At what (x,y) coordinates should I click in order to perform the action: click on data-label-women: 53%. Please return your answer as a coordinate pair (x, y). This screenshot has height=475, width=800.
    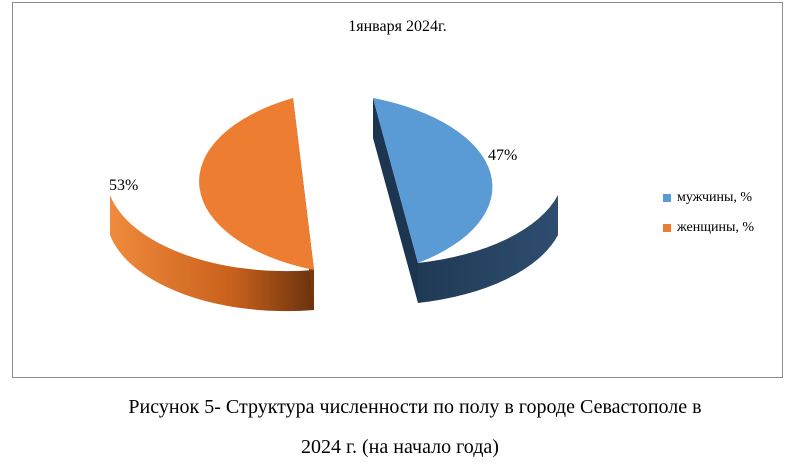
    Looking at the image, I should click on (123, 185).